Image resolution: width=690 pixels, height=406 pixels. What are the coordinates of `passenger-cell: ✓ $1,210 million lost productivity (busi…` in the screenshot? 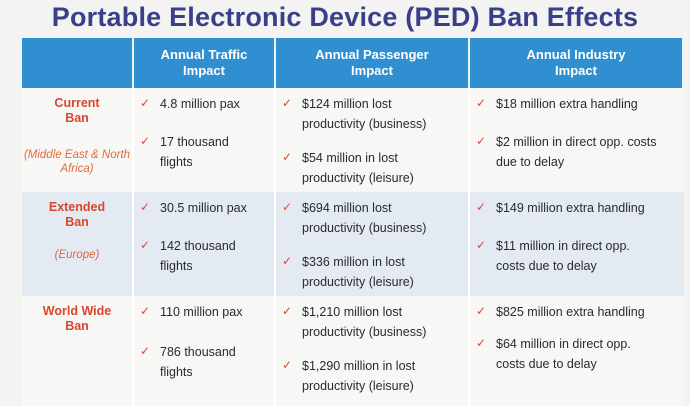 It's located at (373, 351).